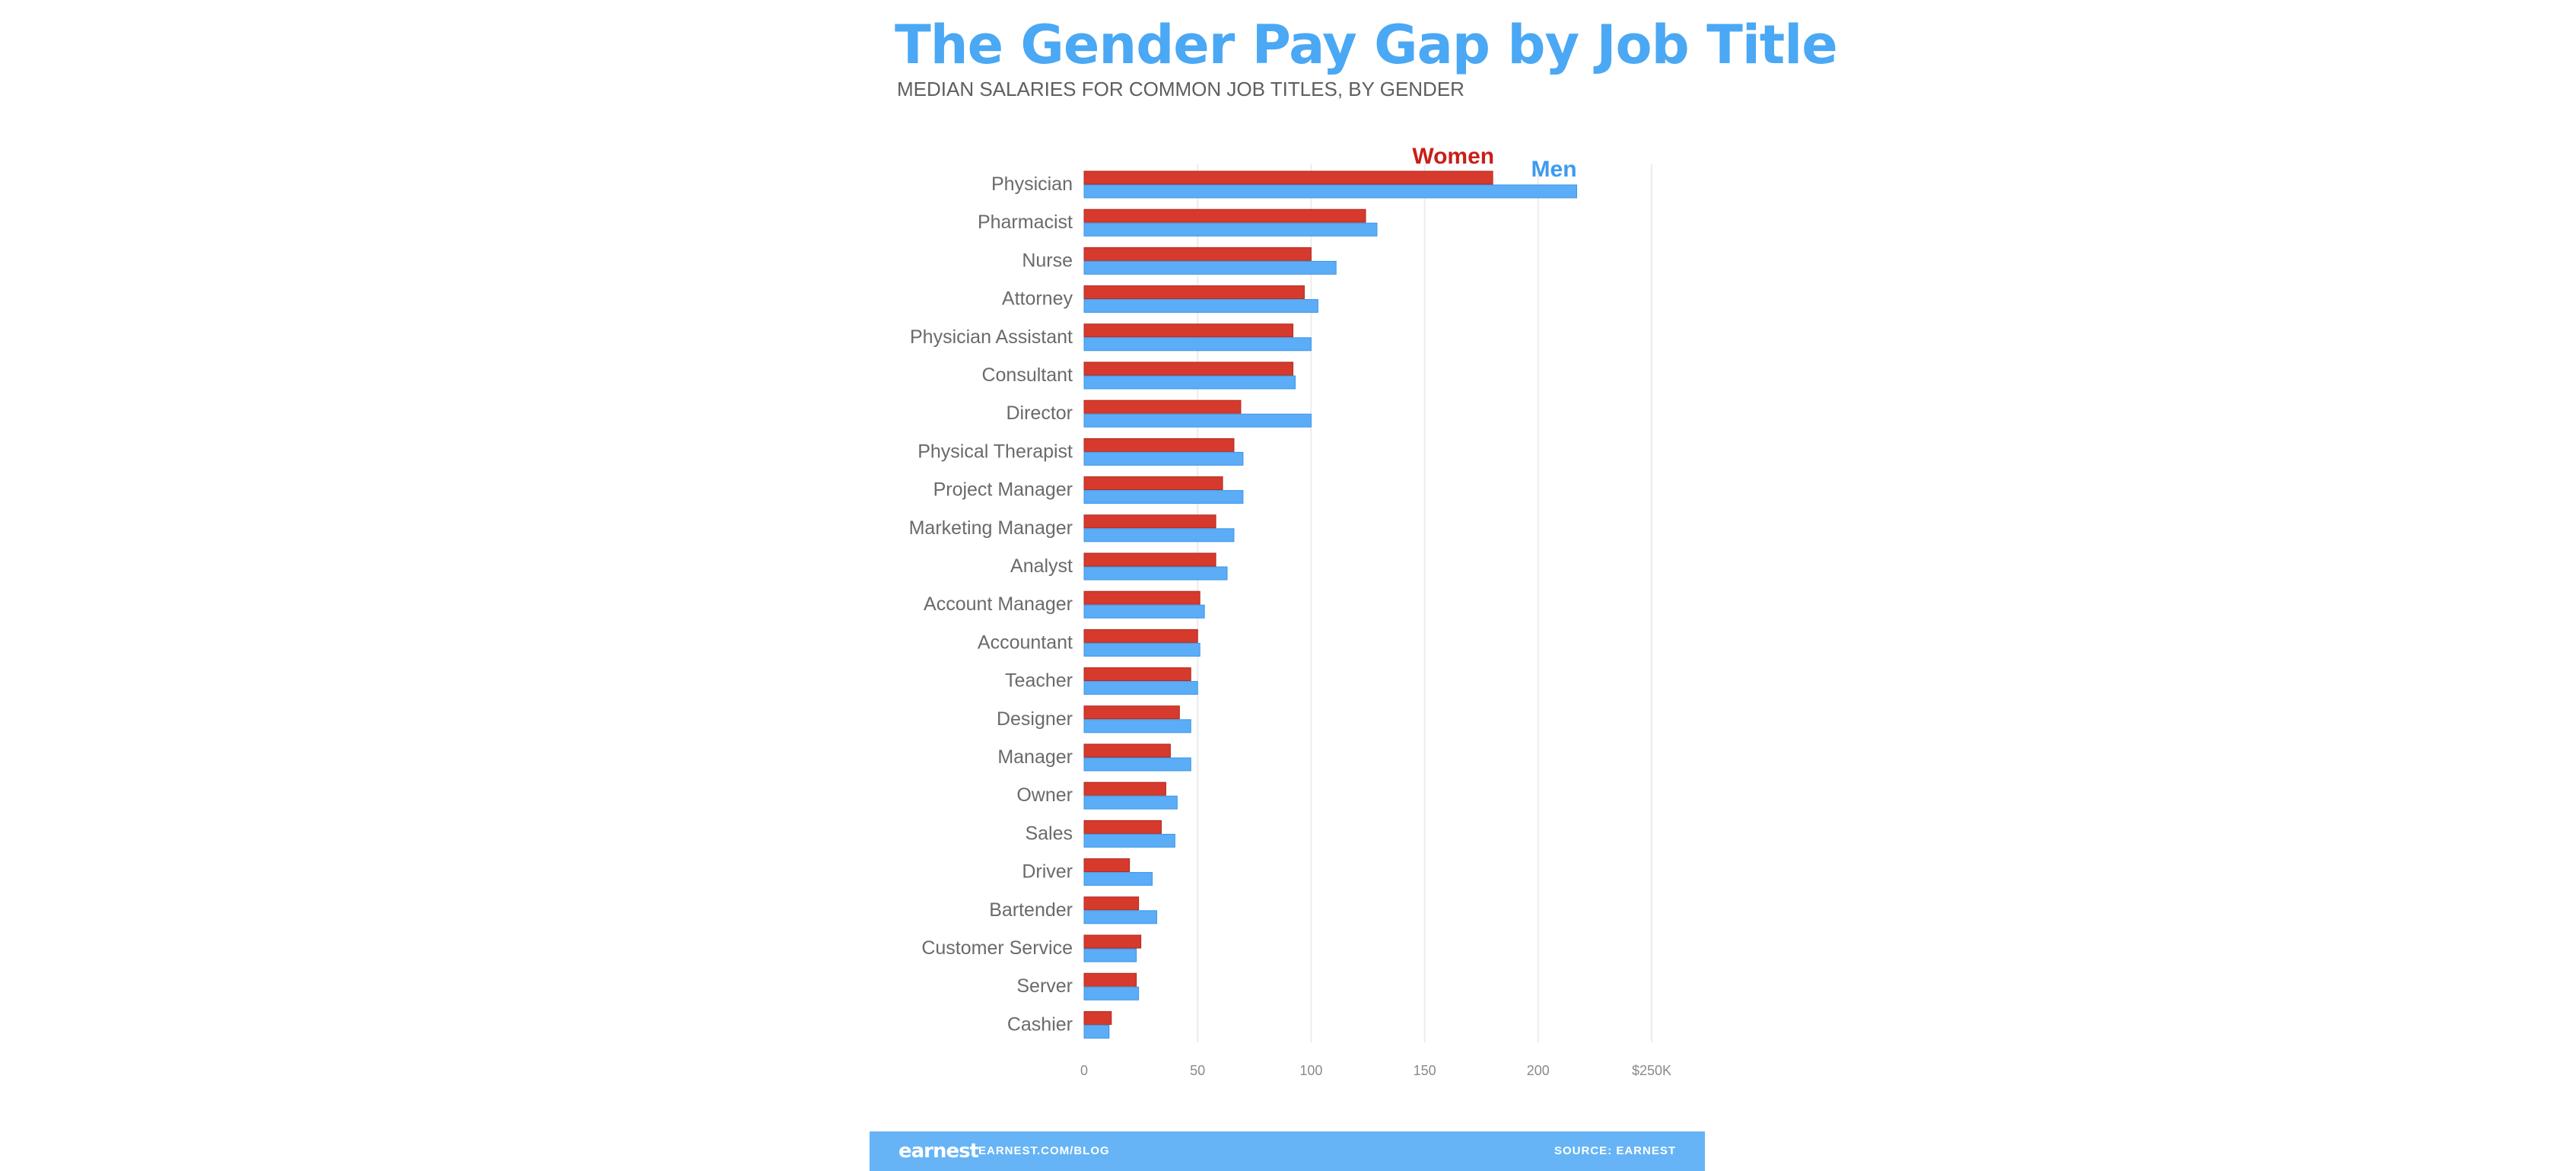 This screenshot has width=2576, height=1171. What do you see at coordinates (1035, 719) in the screenshot?
I see `category-label: Designer` at bounding box center [1035, 719].